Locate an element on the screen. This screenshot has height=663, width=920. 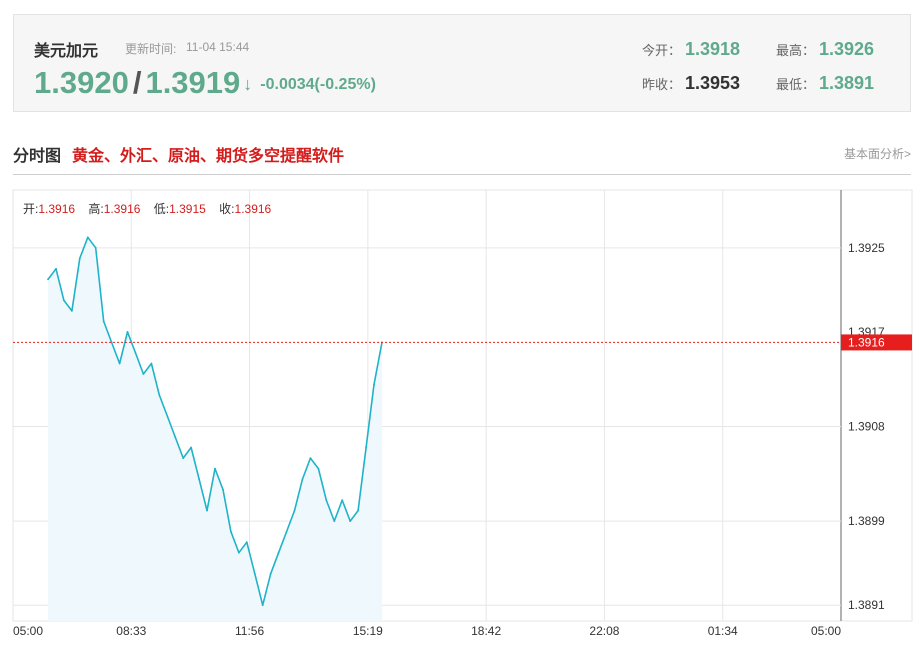
y-tick-label: 1.3891 is located at coordinates (866, 605).